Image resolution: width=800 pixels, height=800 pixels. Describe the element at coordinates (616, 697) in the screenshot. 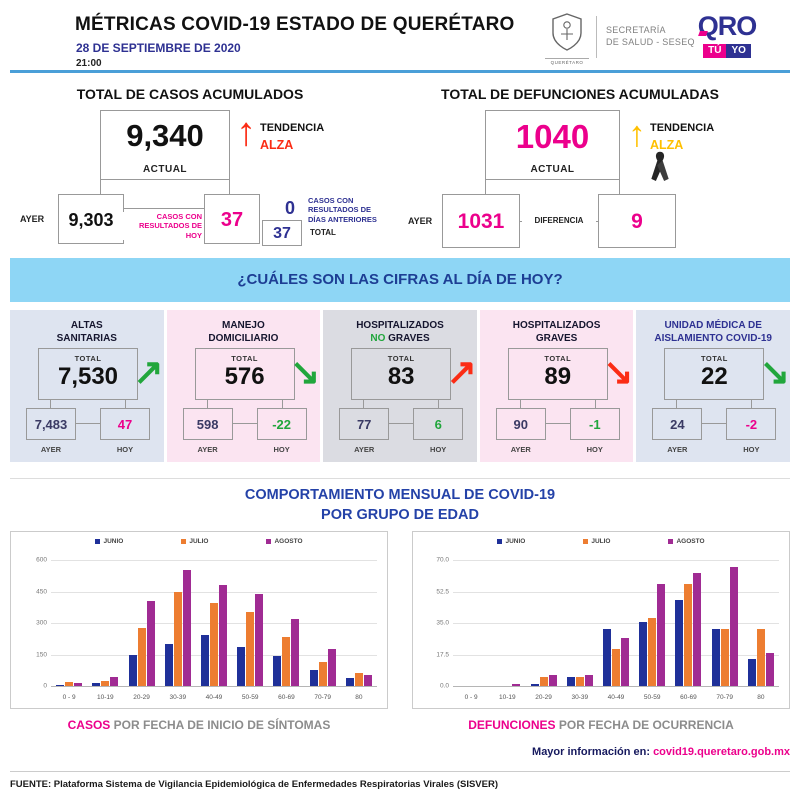

I see `x-axis-label: 40-49` at that location.